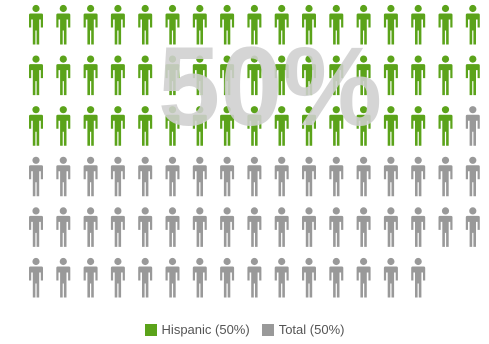  Describe the element at coordinates (268, 330) in the screenshot. I see `legend-swatch-total` at that location.